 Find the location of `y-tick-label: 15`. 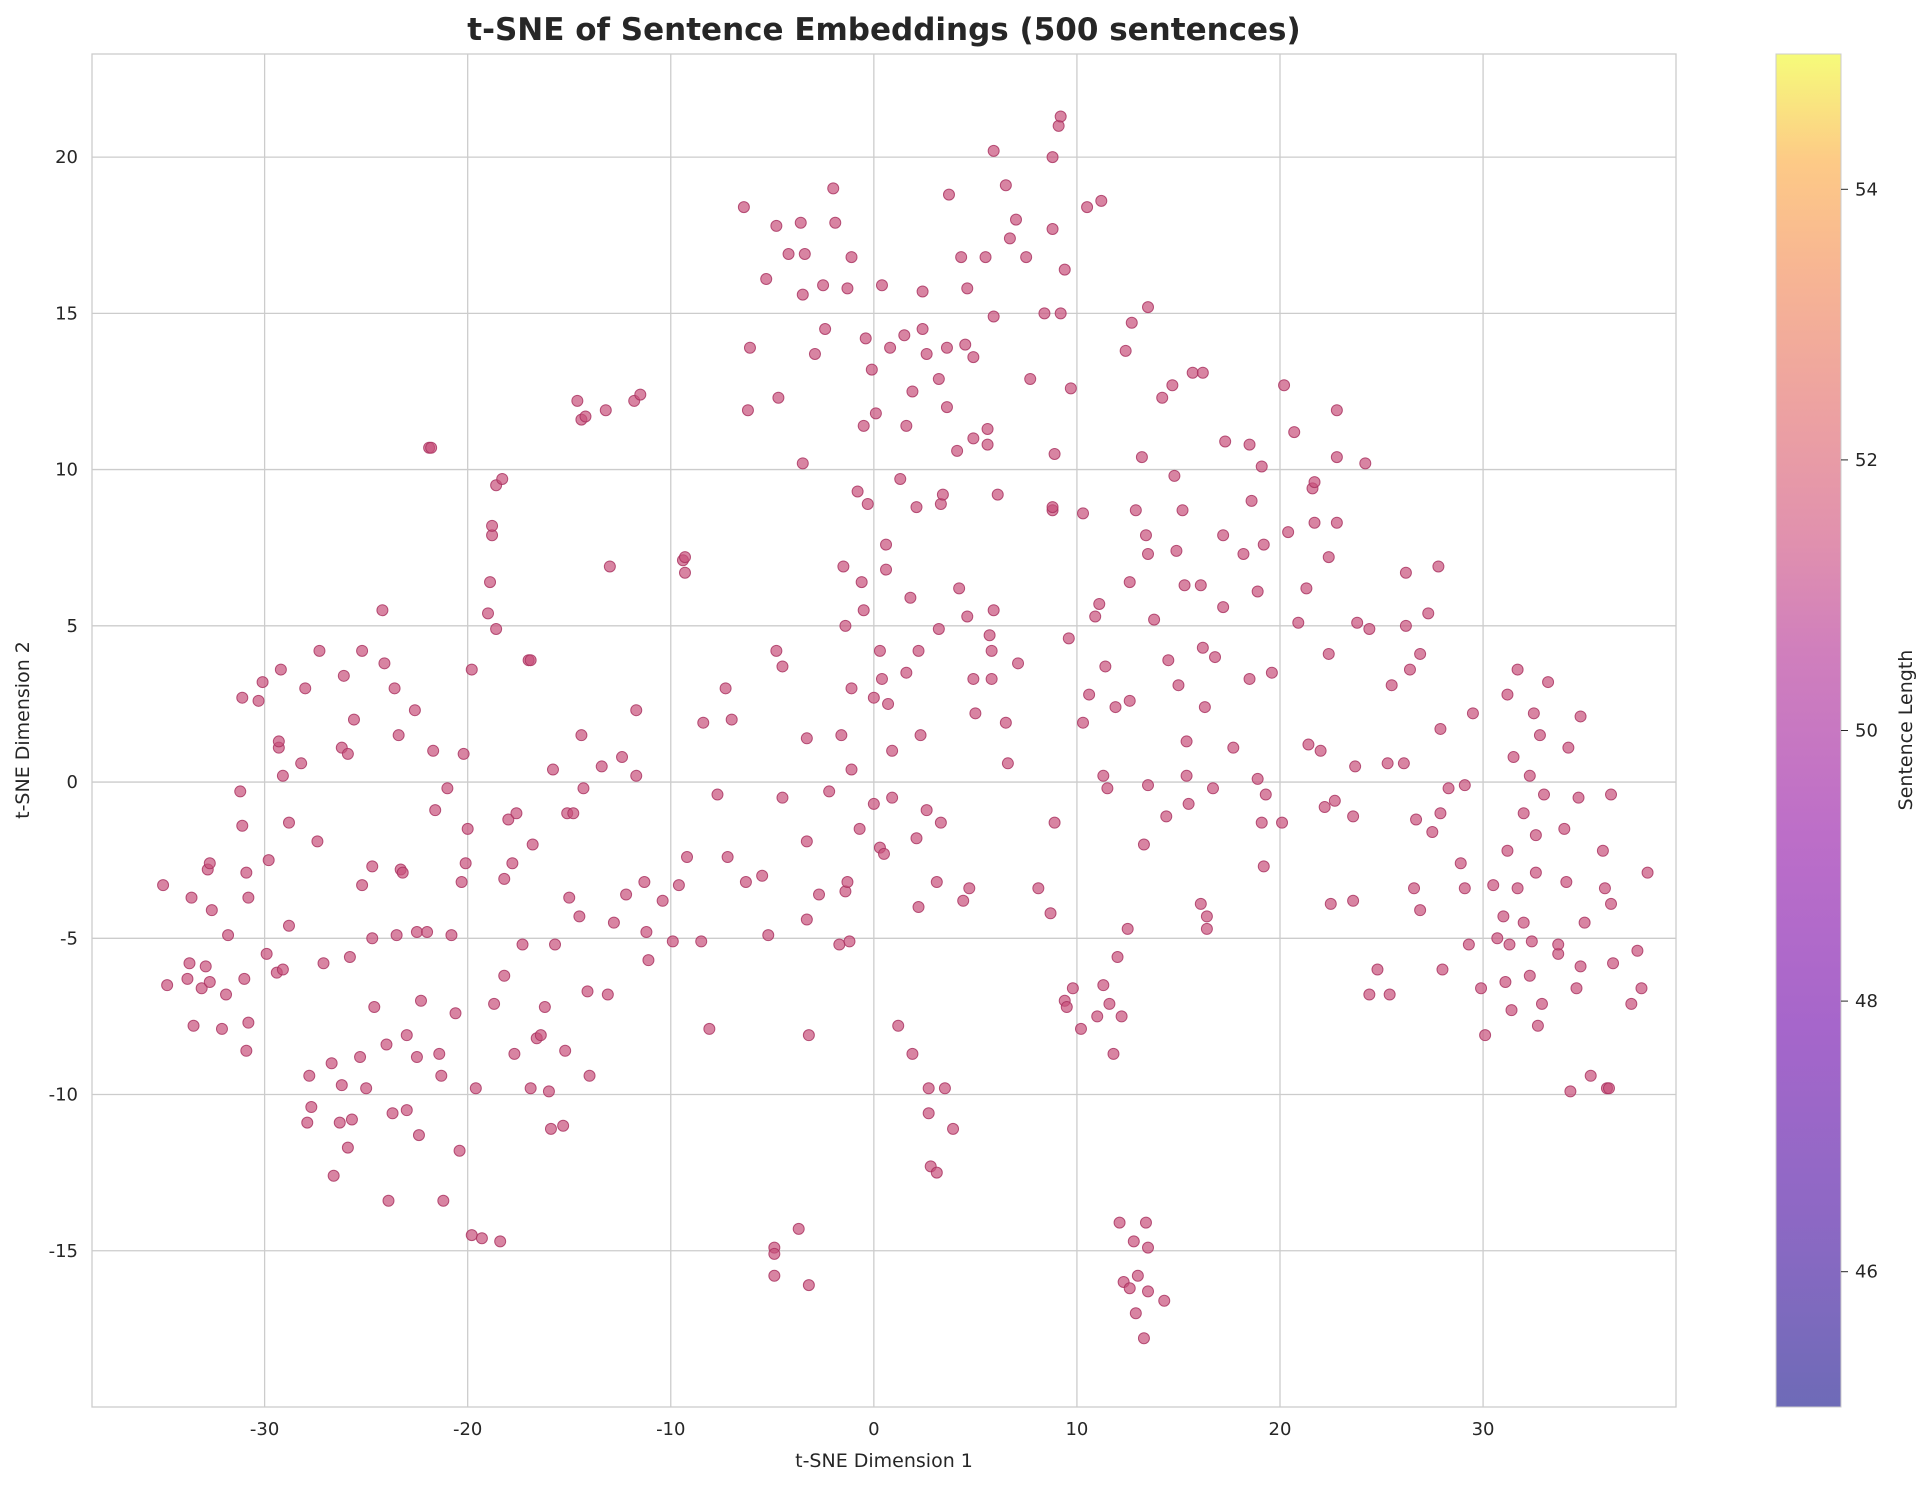

y-tick-label: 15 is located at coordinates (66, 313).